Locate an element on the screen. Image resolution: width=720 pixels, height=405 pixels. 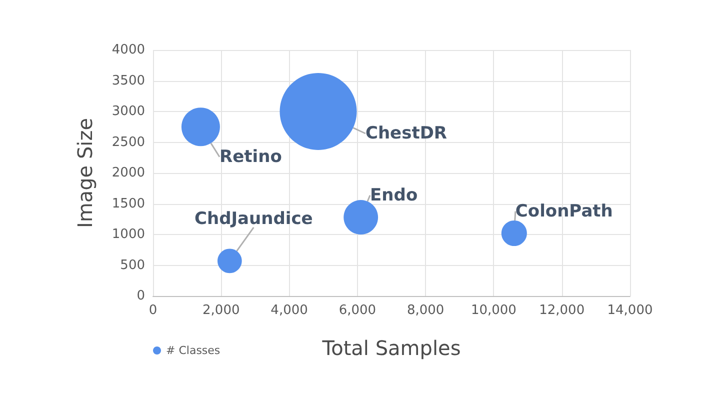
x-axis-title: Total Samples is located at coordinates (391, 348).